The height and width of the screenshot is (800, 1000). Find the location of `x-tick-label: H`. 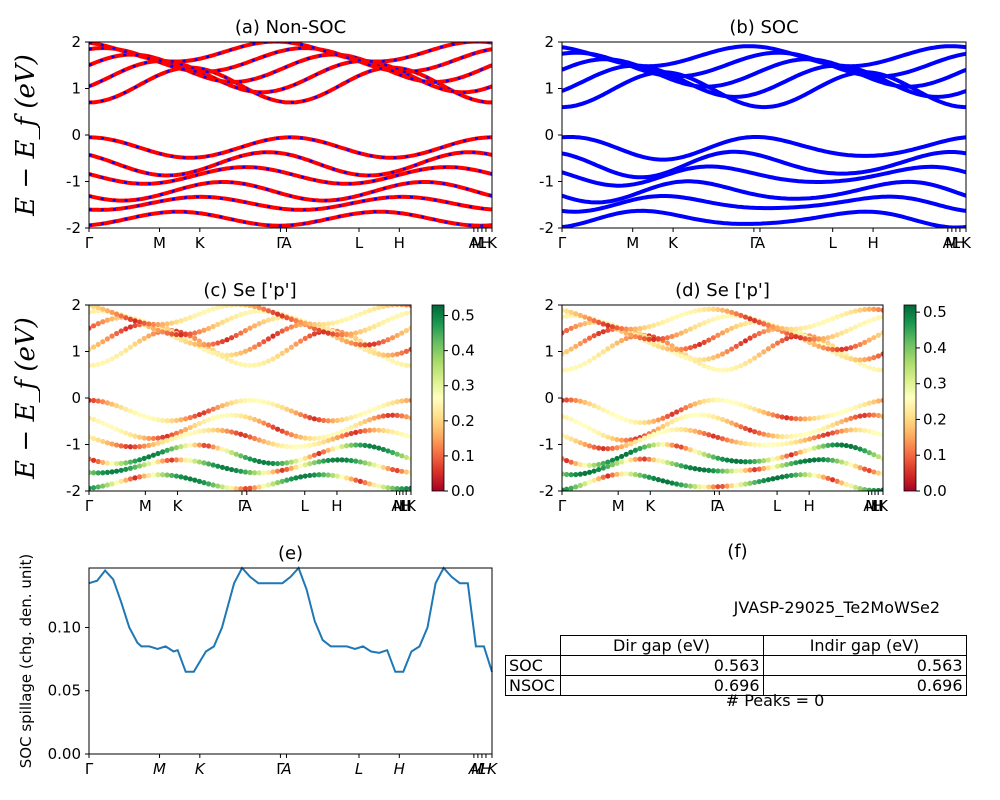

x-tick-label: H is located at coordinates (809, 506).